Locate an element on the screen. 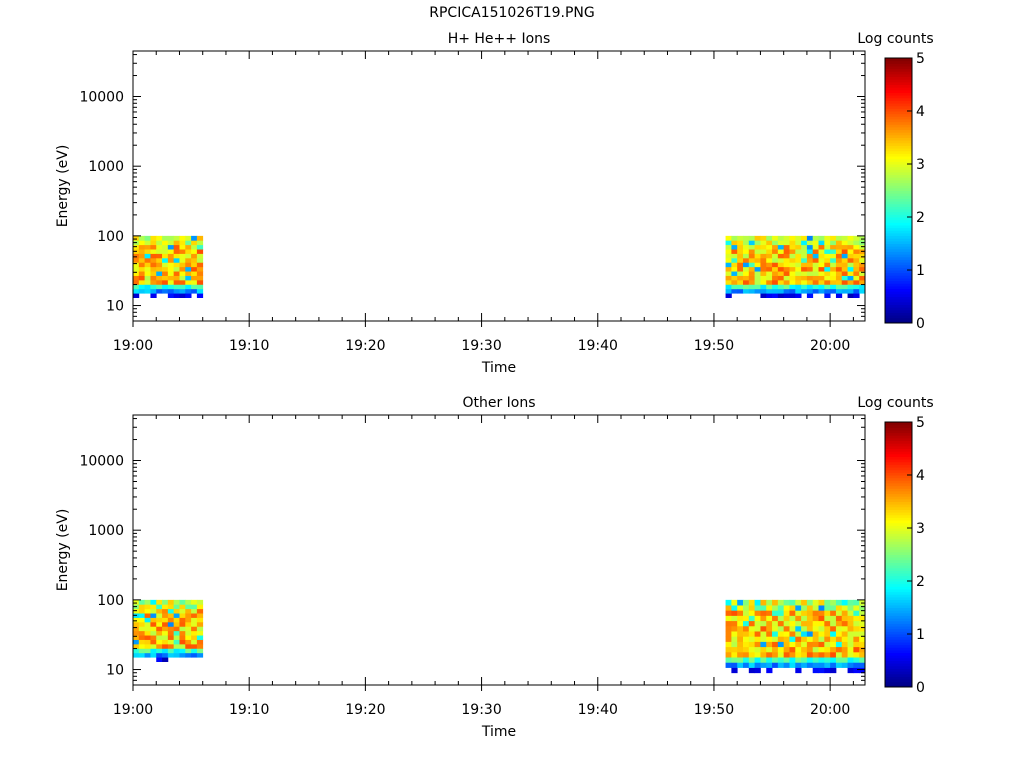  x-tick-label: 19:10 is located at coordinates (249, 710).